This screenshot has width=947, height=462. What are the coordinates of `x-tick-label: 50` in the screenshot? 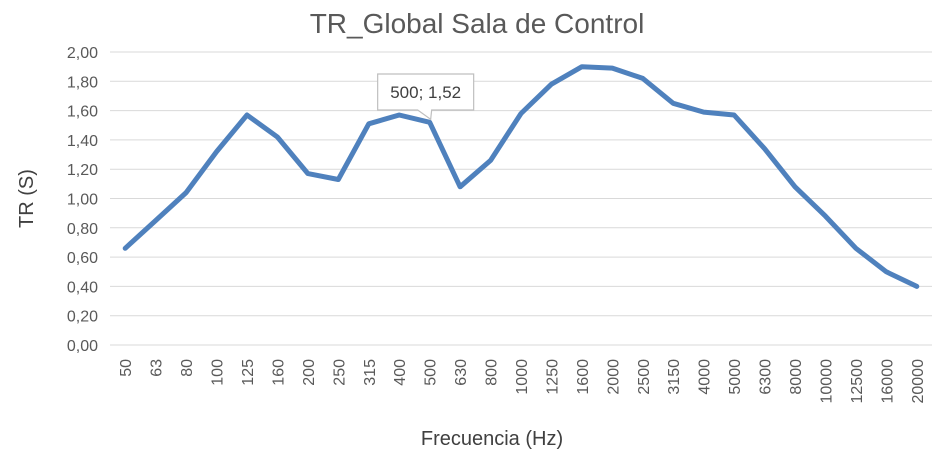 It's located at (126, 368).